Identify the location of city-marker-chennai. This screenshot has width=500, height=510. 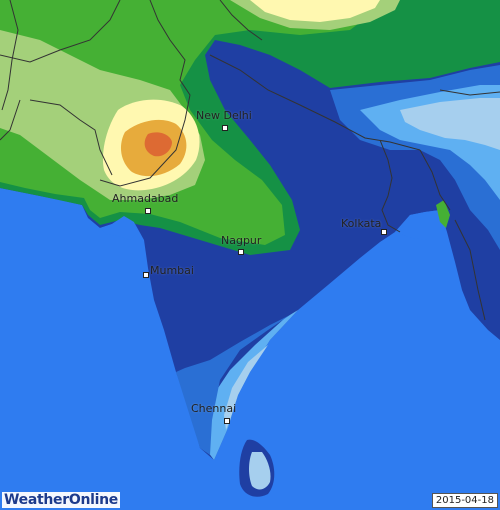
(227, 421).